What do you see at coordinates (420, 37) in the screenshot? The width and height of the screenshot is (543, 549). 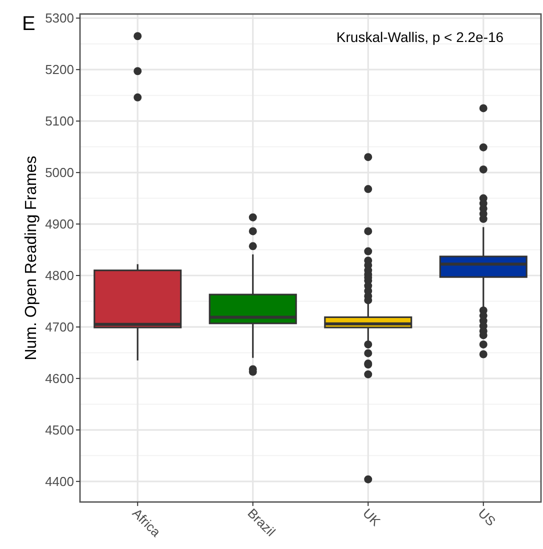 I see `annotation: Kruskal-Wallis, p < 2.2e-16` at bounding box center [420, 37].